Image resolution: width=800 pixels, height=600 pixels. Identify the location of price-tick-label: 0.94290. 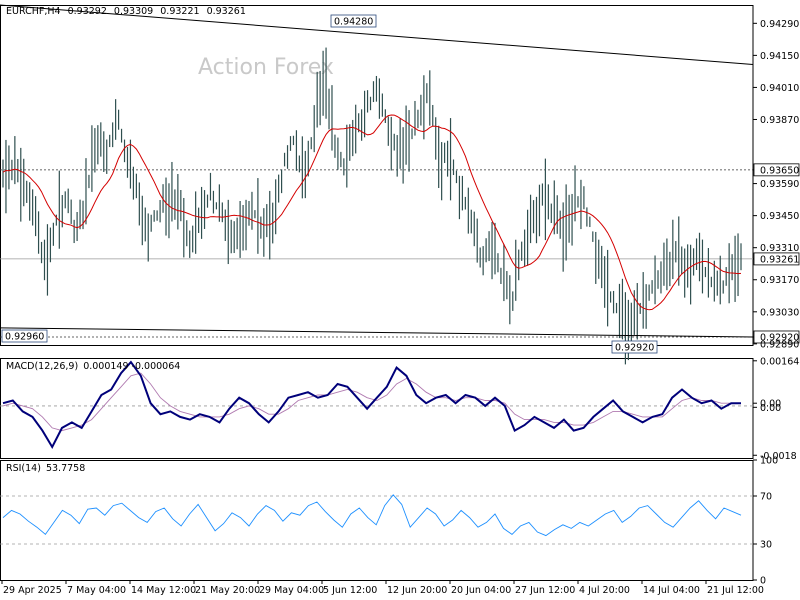
(779, 24).